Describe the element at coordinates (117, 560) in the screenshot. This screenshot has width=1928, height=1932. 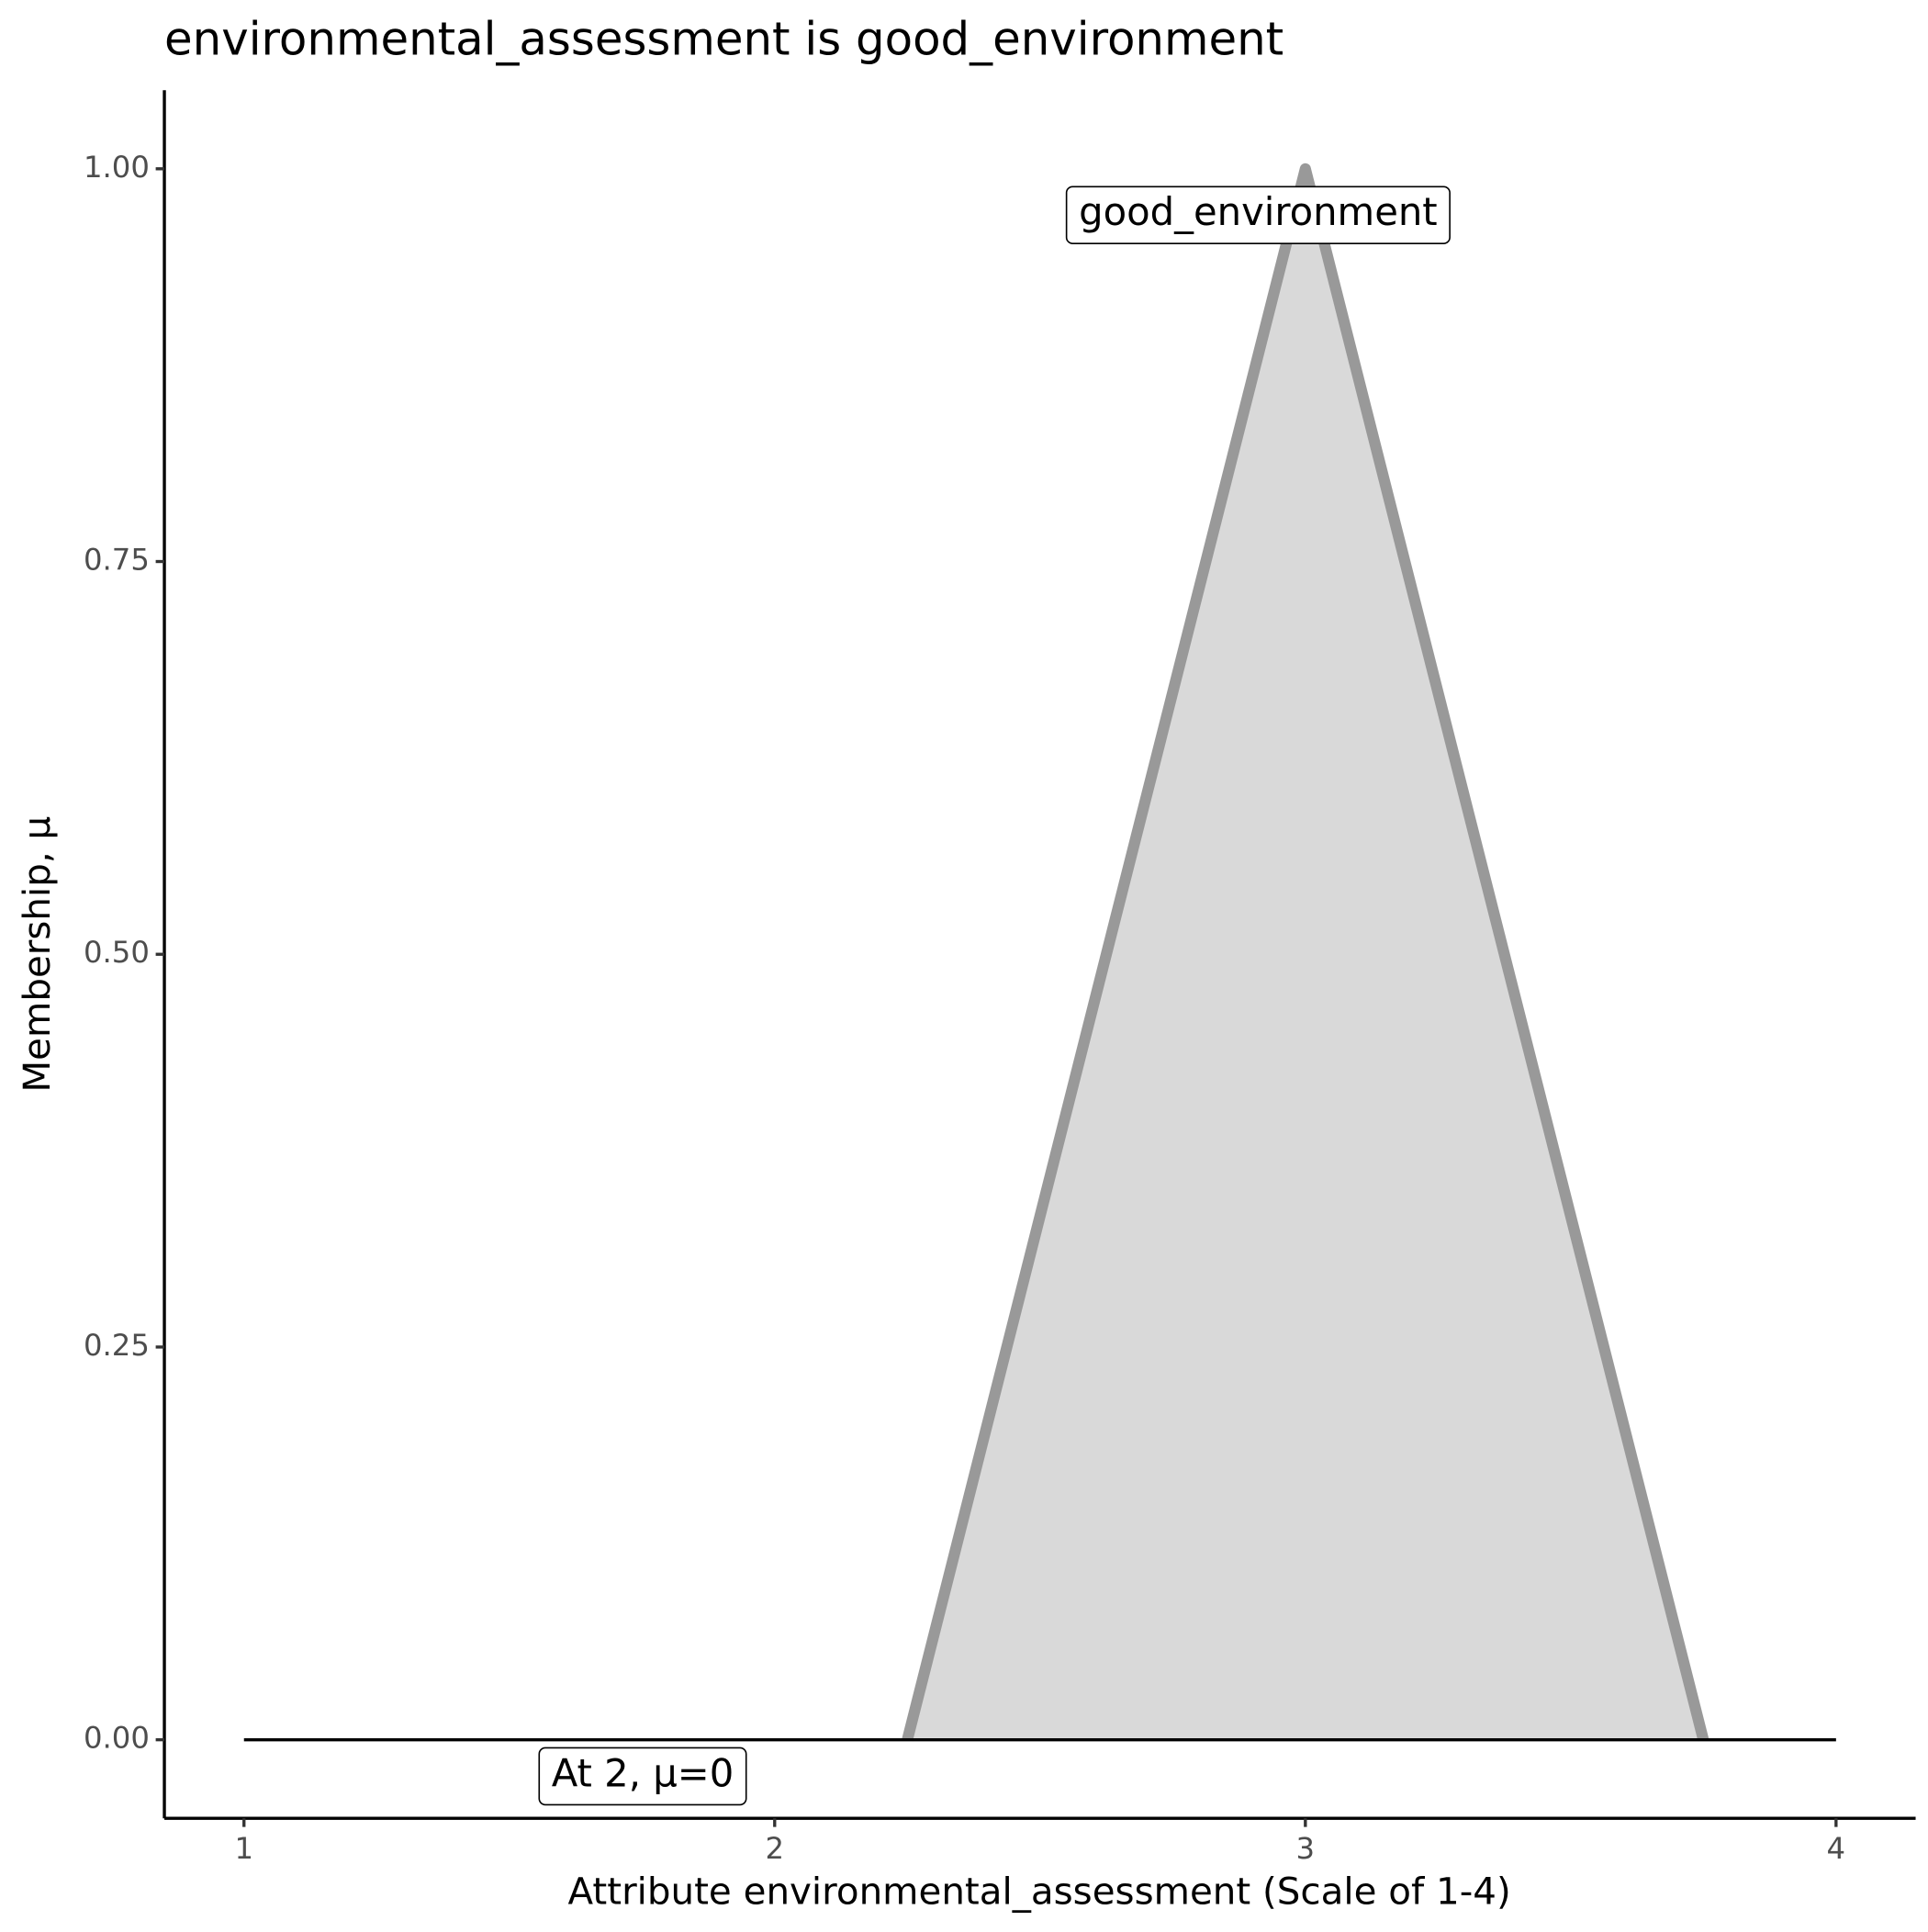
I see `y-tick-label: 0.75` at that location.